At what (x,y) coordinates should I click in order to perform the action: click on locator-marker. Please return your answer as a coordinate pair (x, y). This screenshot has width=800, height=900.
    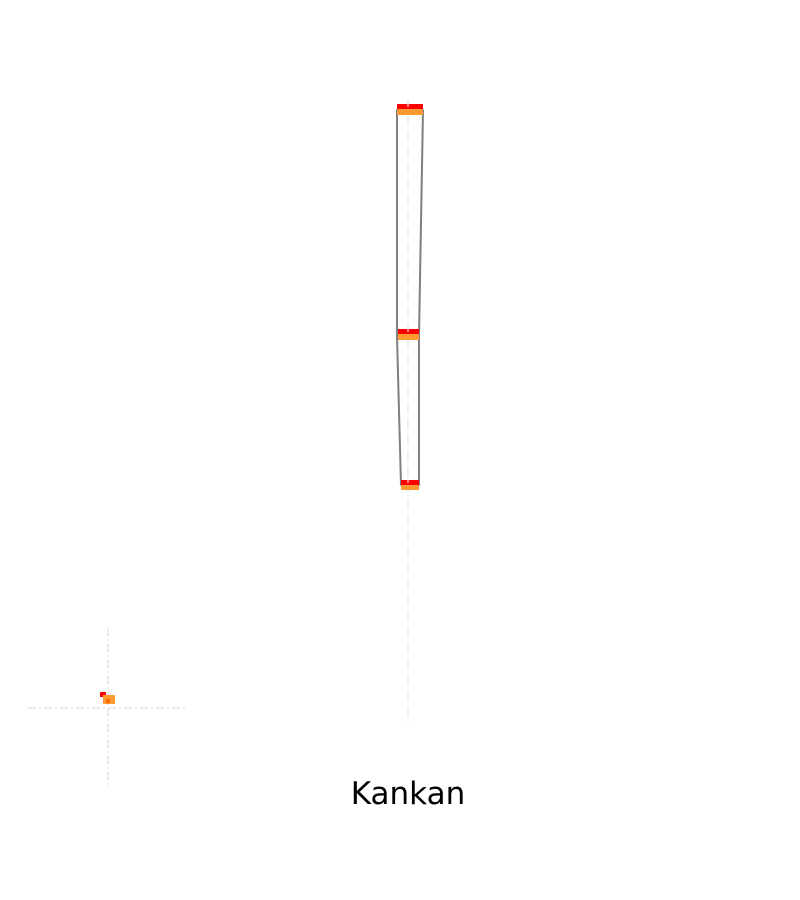
    Looking at the image, I should click on (107, 698).